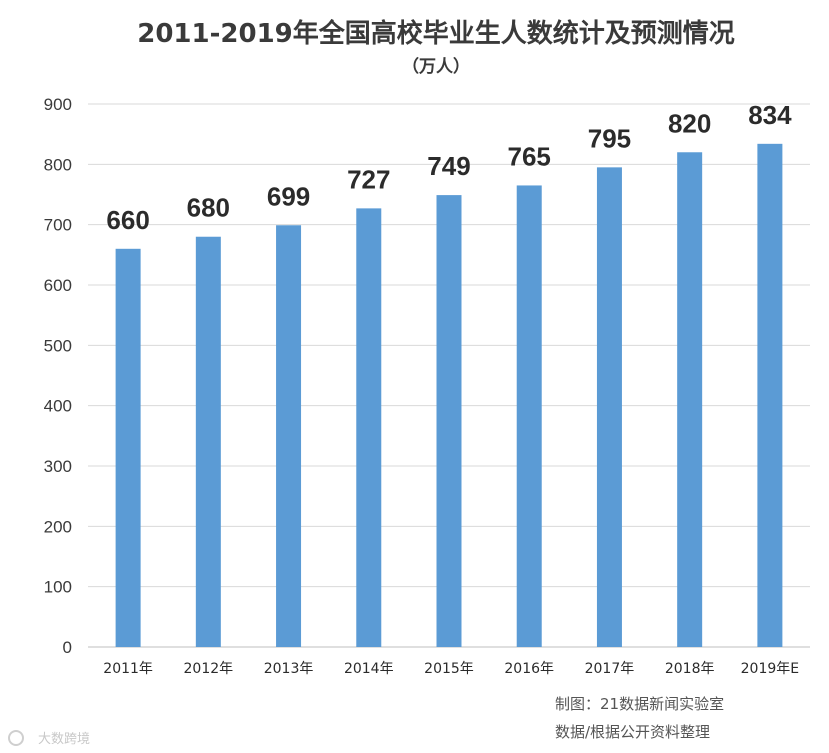 This screenshot has width=829, height=753. Describe the element at coordinates (689, 123) in the screenshot. I see `data-label: 820` at that location.